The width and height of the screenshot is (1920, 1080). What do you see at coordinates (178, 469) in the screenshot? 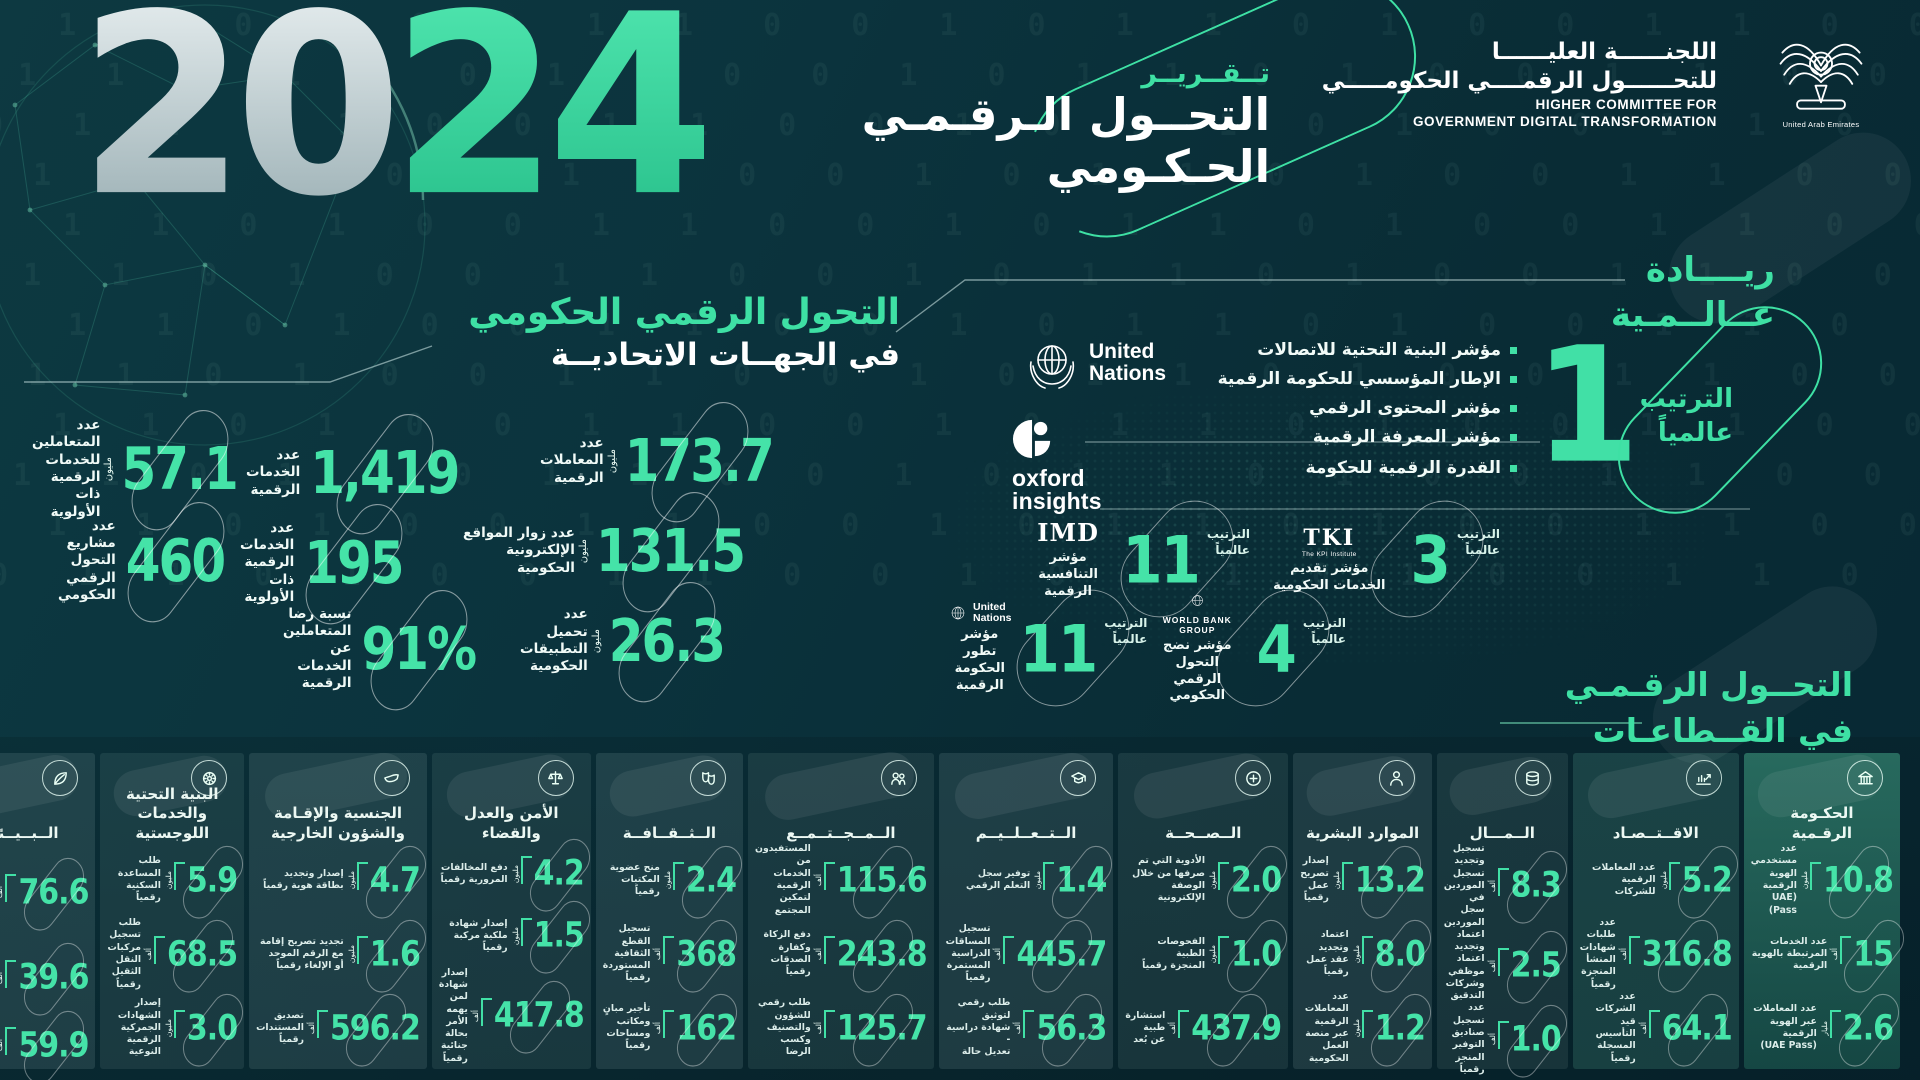
I see `stat-value: 57.1` at bounding box center [178, 469].